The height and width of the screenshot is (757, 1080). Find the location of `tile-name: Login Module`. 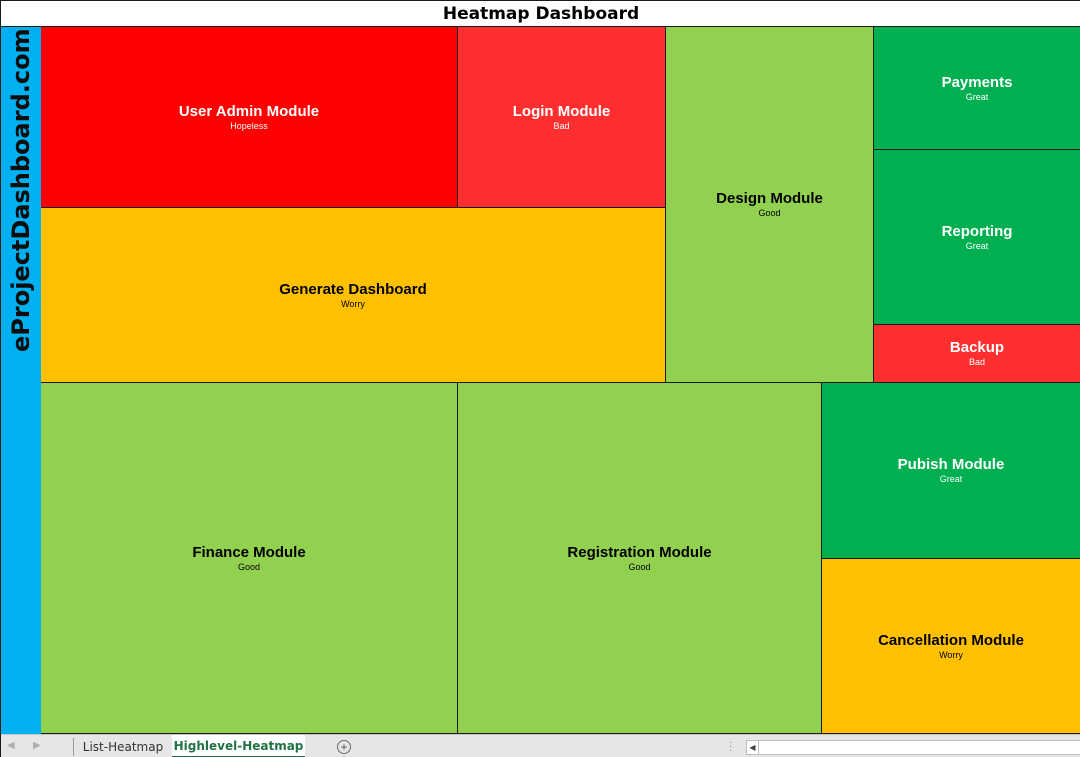

tile-name: Login Module is located at coordinates (561, 111).